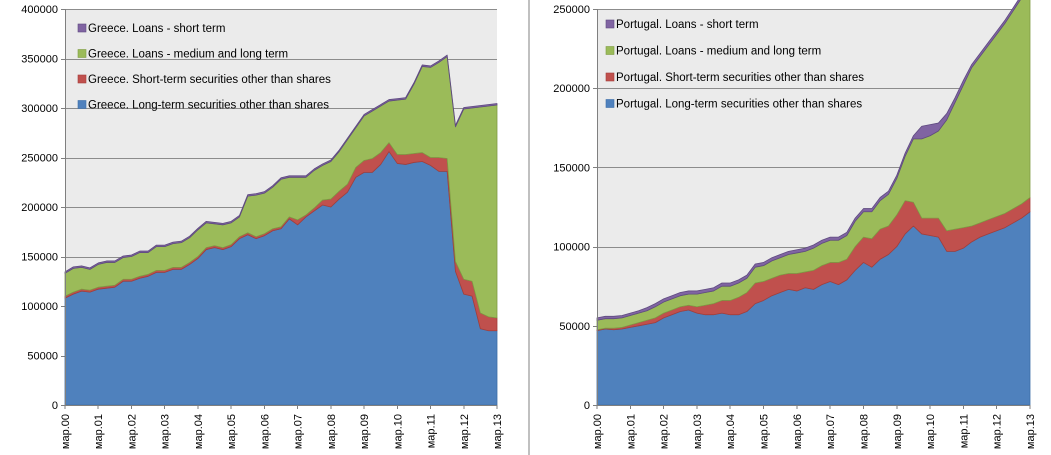  What do you see at coordinates (39, 109) in the screenshot?
I see `y-tick-label: 300000` at bounding box center [39, 109].